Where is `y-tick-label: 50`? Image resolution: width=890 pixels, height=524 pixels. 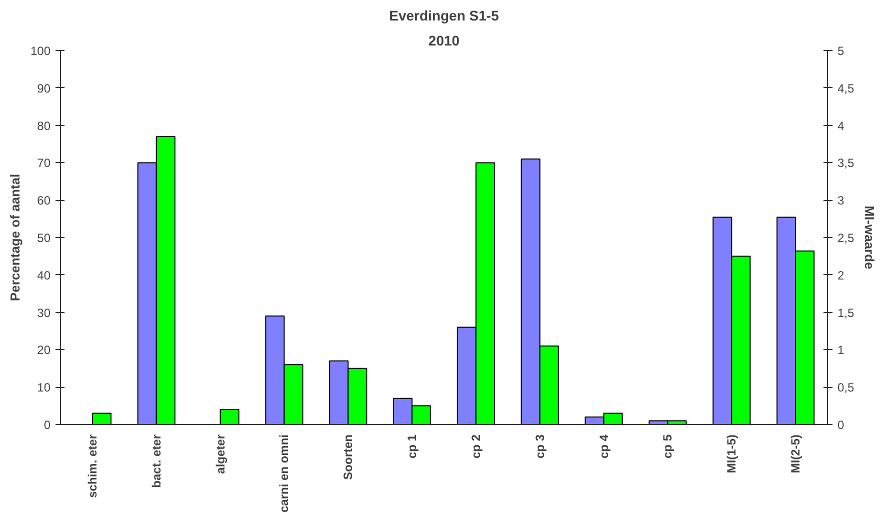
y-tick-label: 50 is located at coordinates (44, 238).